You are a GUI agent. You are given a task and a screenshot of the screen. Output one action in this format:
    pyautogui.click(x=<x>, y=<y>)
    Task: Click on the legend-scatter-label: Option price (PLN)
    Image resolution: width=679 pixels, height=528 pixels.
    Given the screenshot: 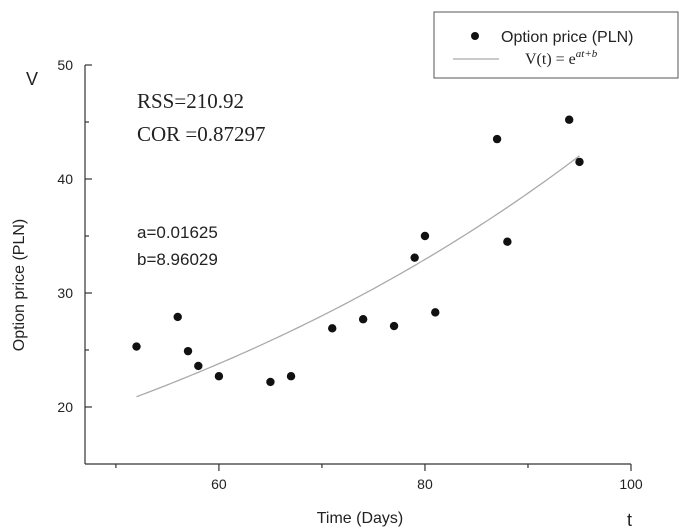 What is the action you would take?
    pyautogui.click(x=567, y=37)
    